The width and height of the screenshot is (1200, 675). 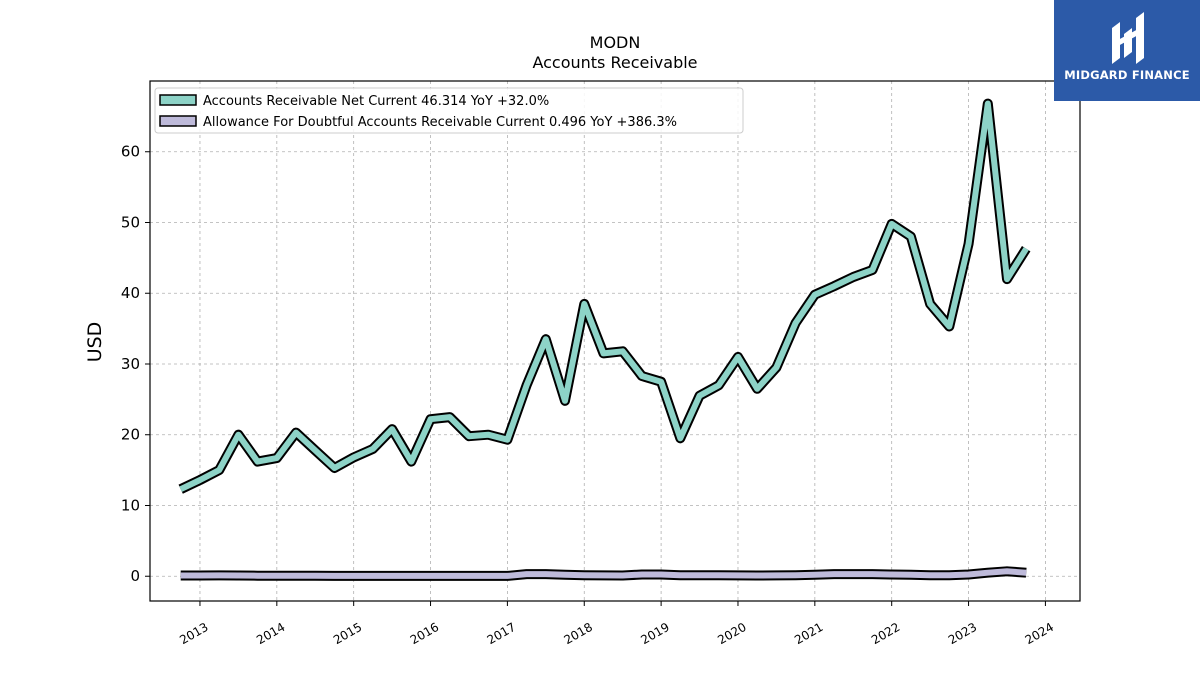 What do you see at coordinates (578, 633) in the screenshot?
I see `x-tick-label: 2018` at bounding box center [578, 633].